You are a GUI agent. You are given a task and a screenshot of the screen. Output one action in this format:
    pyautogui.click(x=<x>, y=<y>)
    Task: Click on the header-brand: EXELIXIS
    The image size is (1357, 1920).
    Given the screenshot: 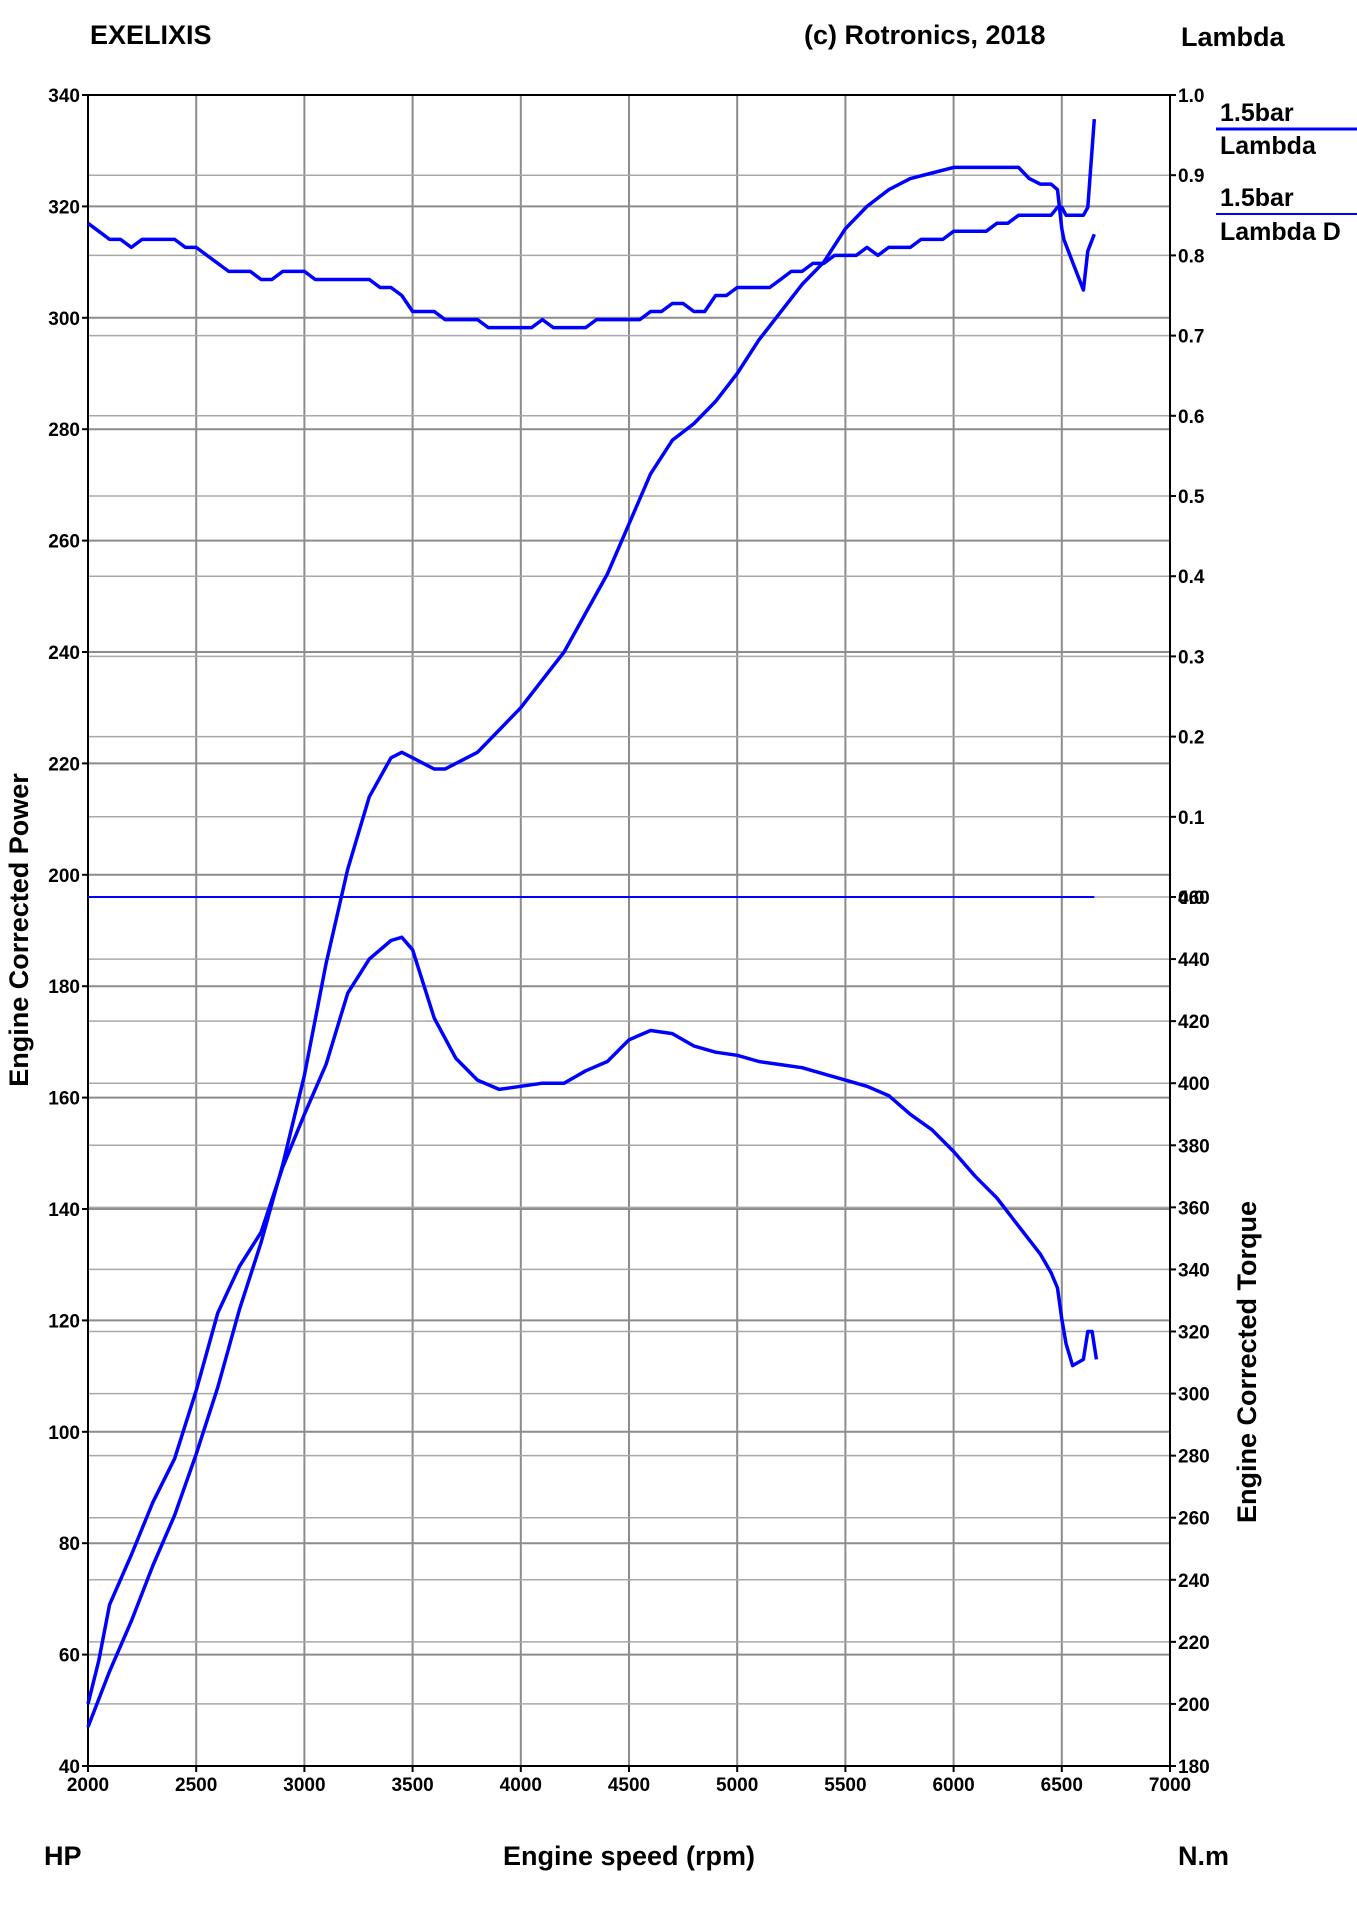 What is the action you would take?
    pyautogui.click(x=151, y=35)
    